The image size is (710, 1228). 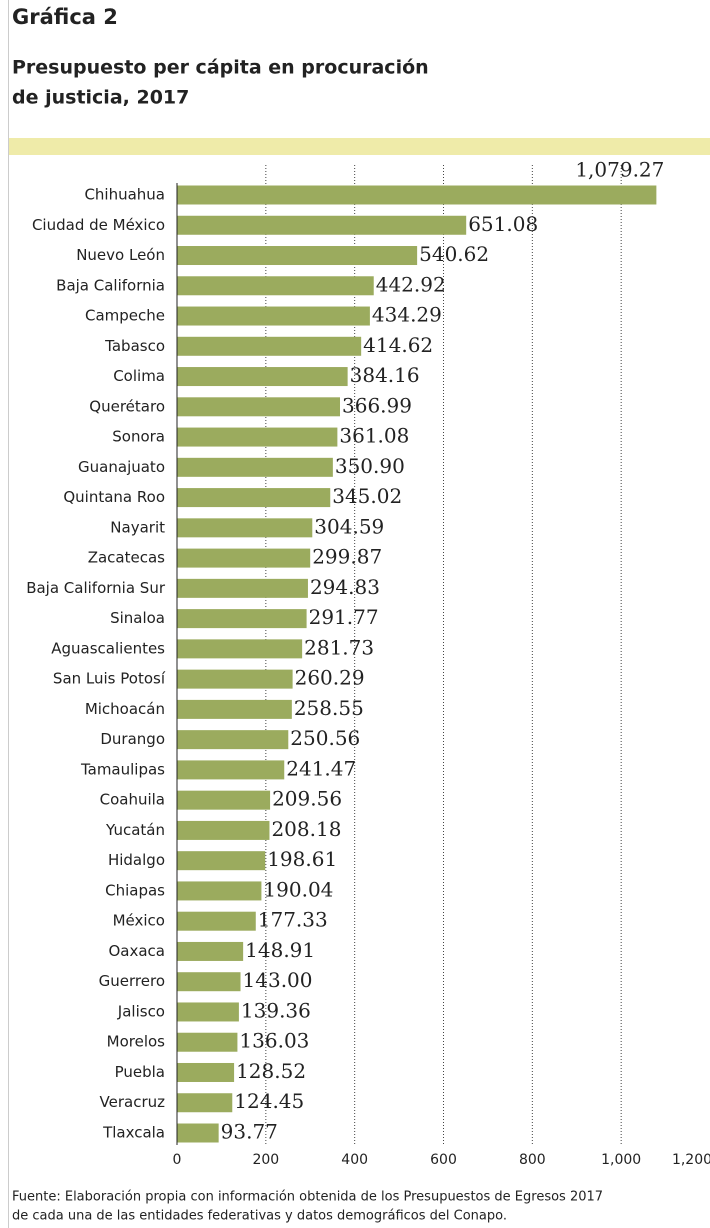 What do you see at coordinates (125, 316) in the screenshot?
I see `y-tick-label: Campeche` at bounding box center [125, 316].